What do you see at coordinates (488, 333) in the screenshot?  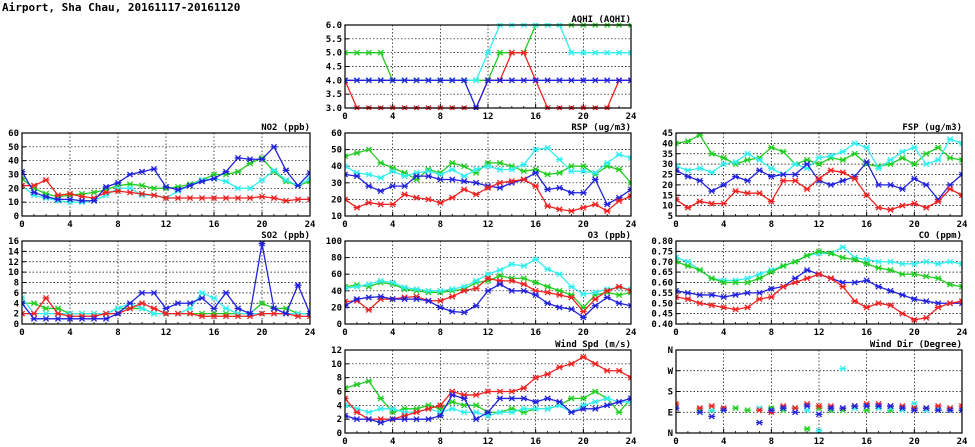 I see `tick-label-x: 12` at bounding box center [488, 333].